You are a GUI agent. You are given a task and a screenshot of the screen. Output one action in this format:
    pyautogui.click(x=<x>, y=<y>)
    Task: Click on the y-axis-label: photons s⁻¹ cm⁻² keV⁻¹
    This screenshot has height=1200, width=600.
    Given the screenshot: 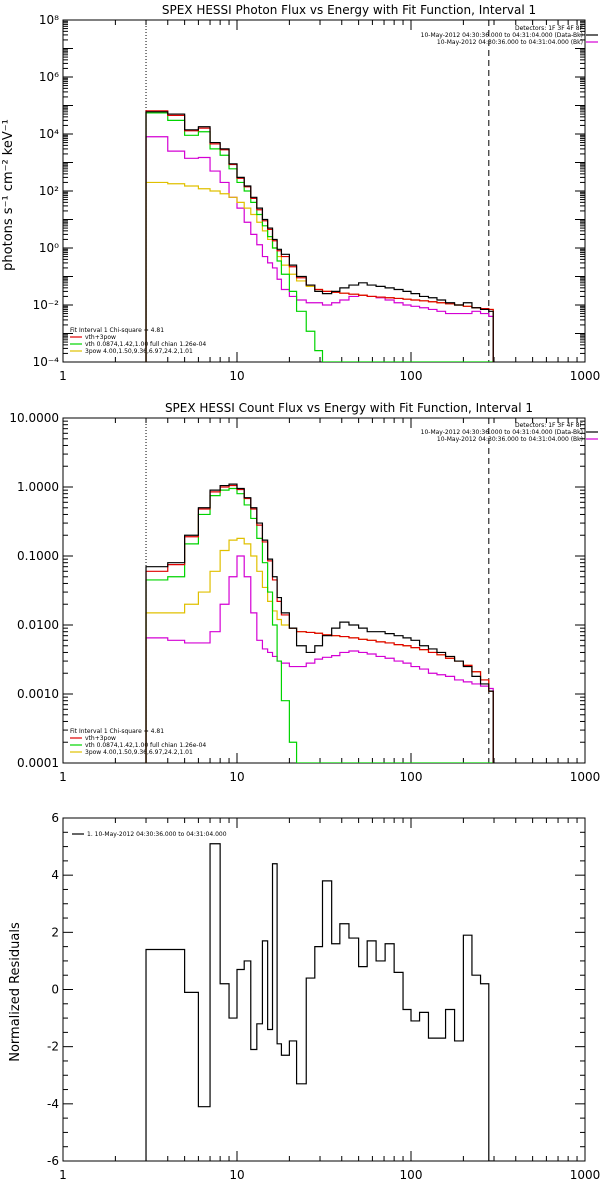 What is the action you would take?
    pyautogui.click(x=8, y=195)
    